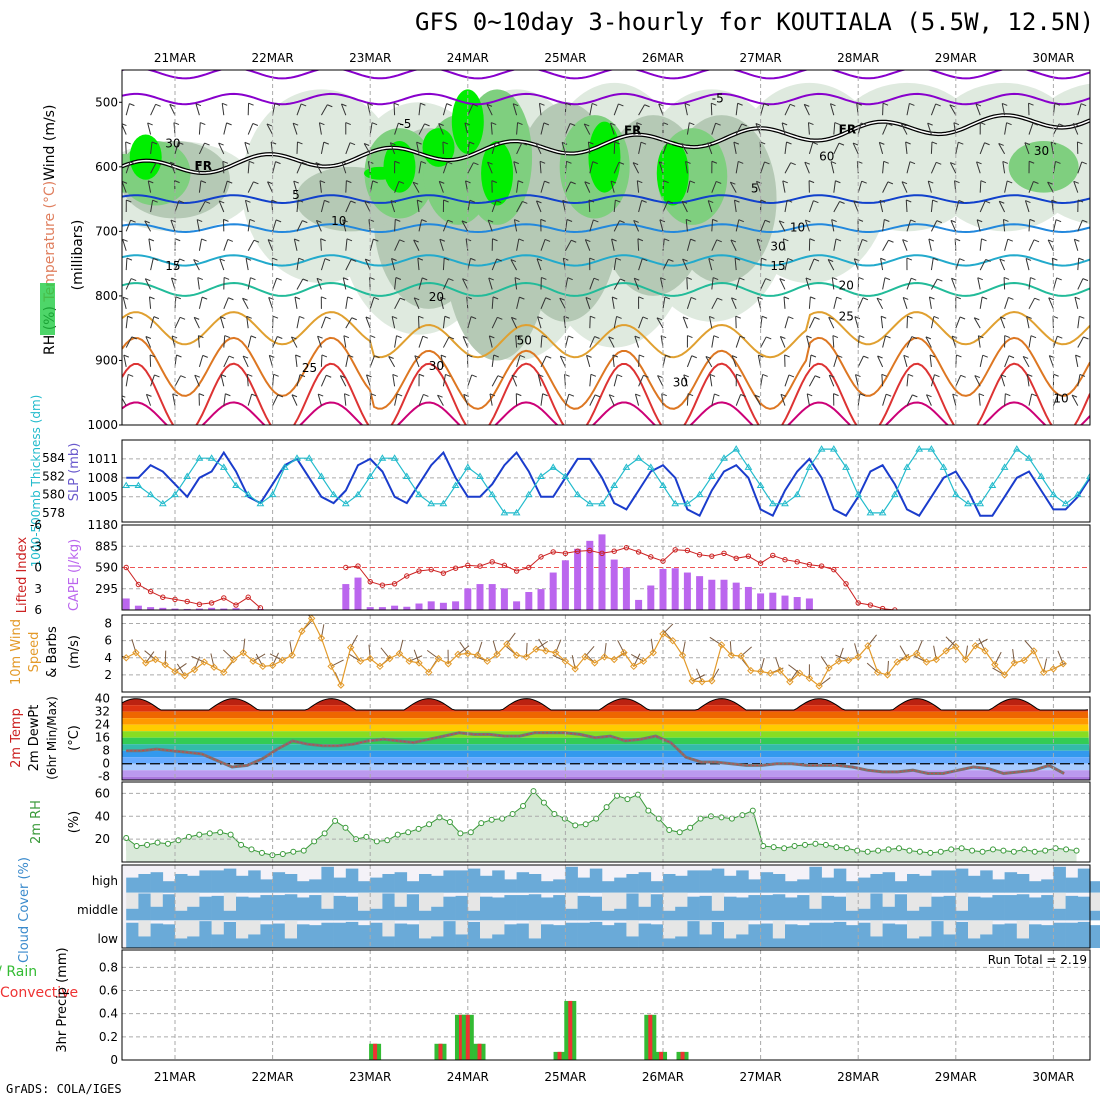  I want to click on temp-band, so click(606, 721).